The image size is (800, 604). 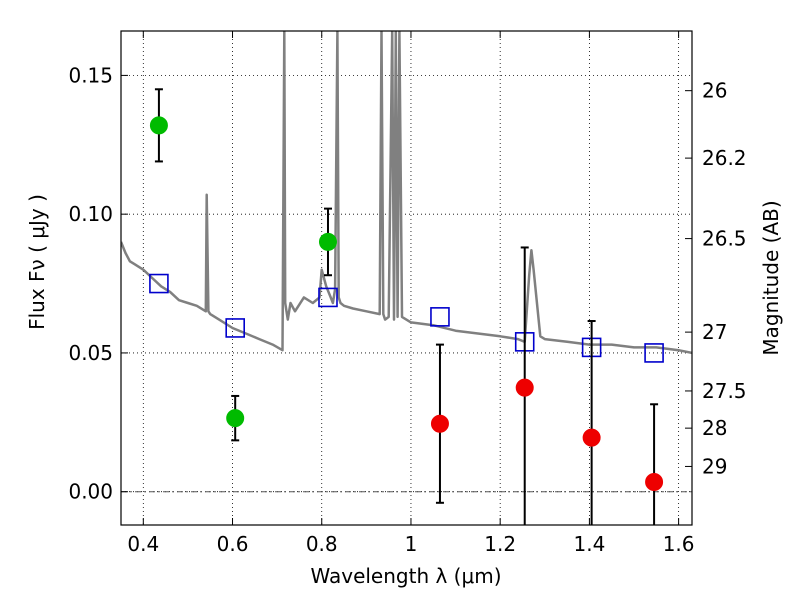 What do you see at coordinates (724, 158) in the screenshot?
I see `y2-tick-label: 26.2` at bounding box center [724, 158].